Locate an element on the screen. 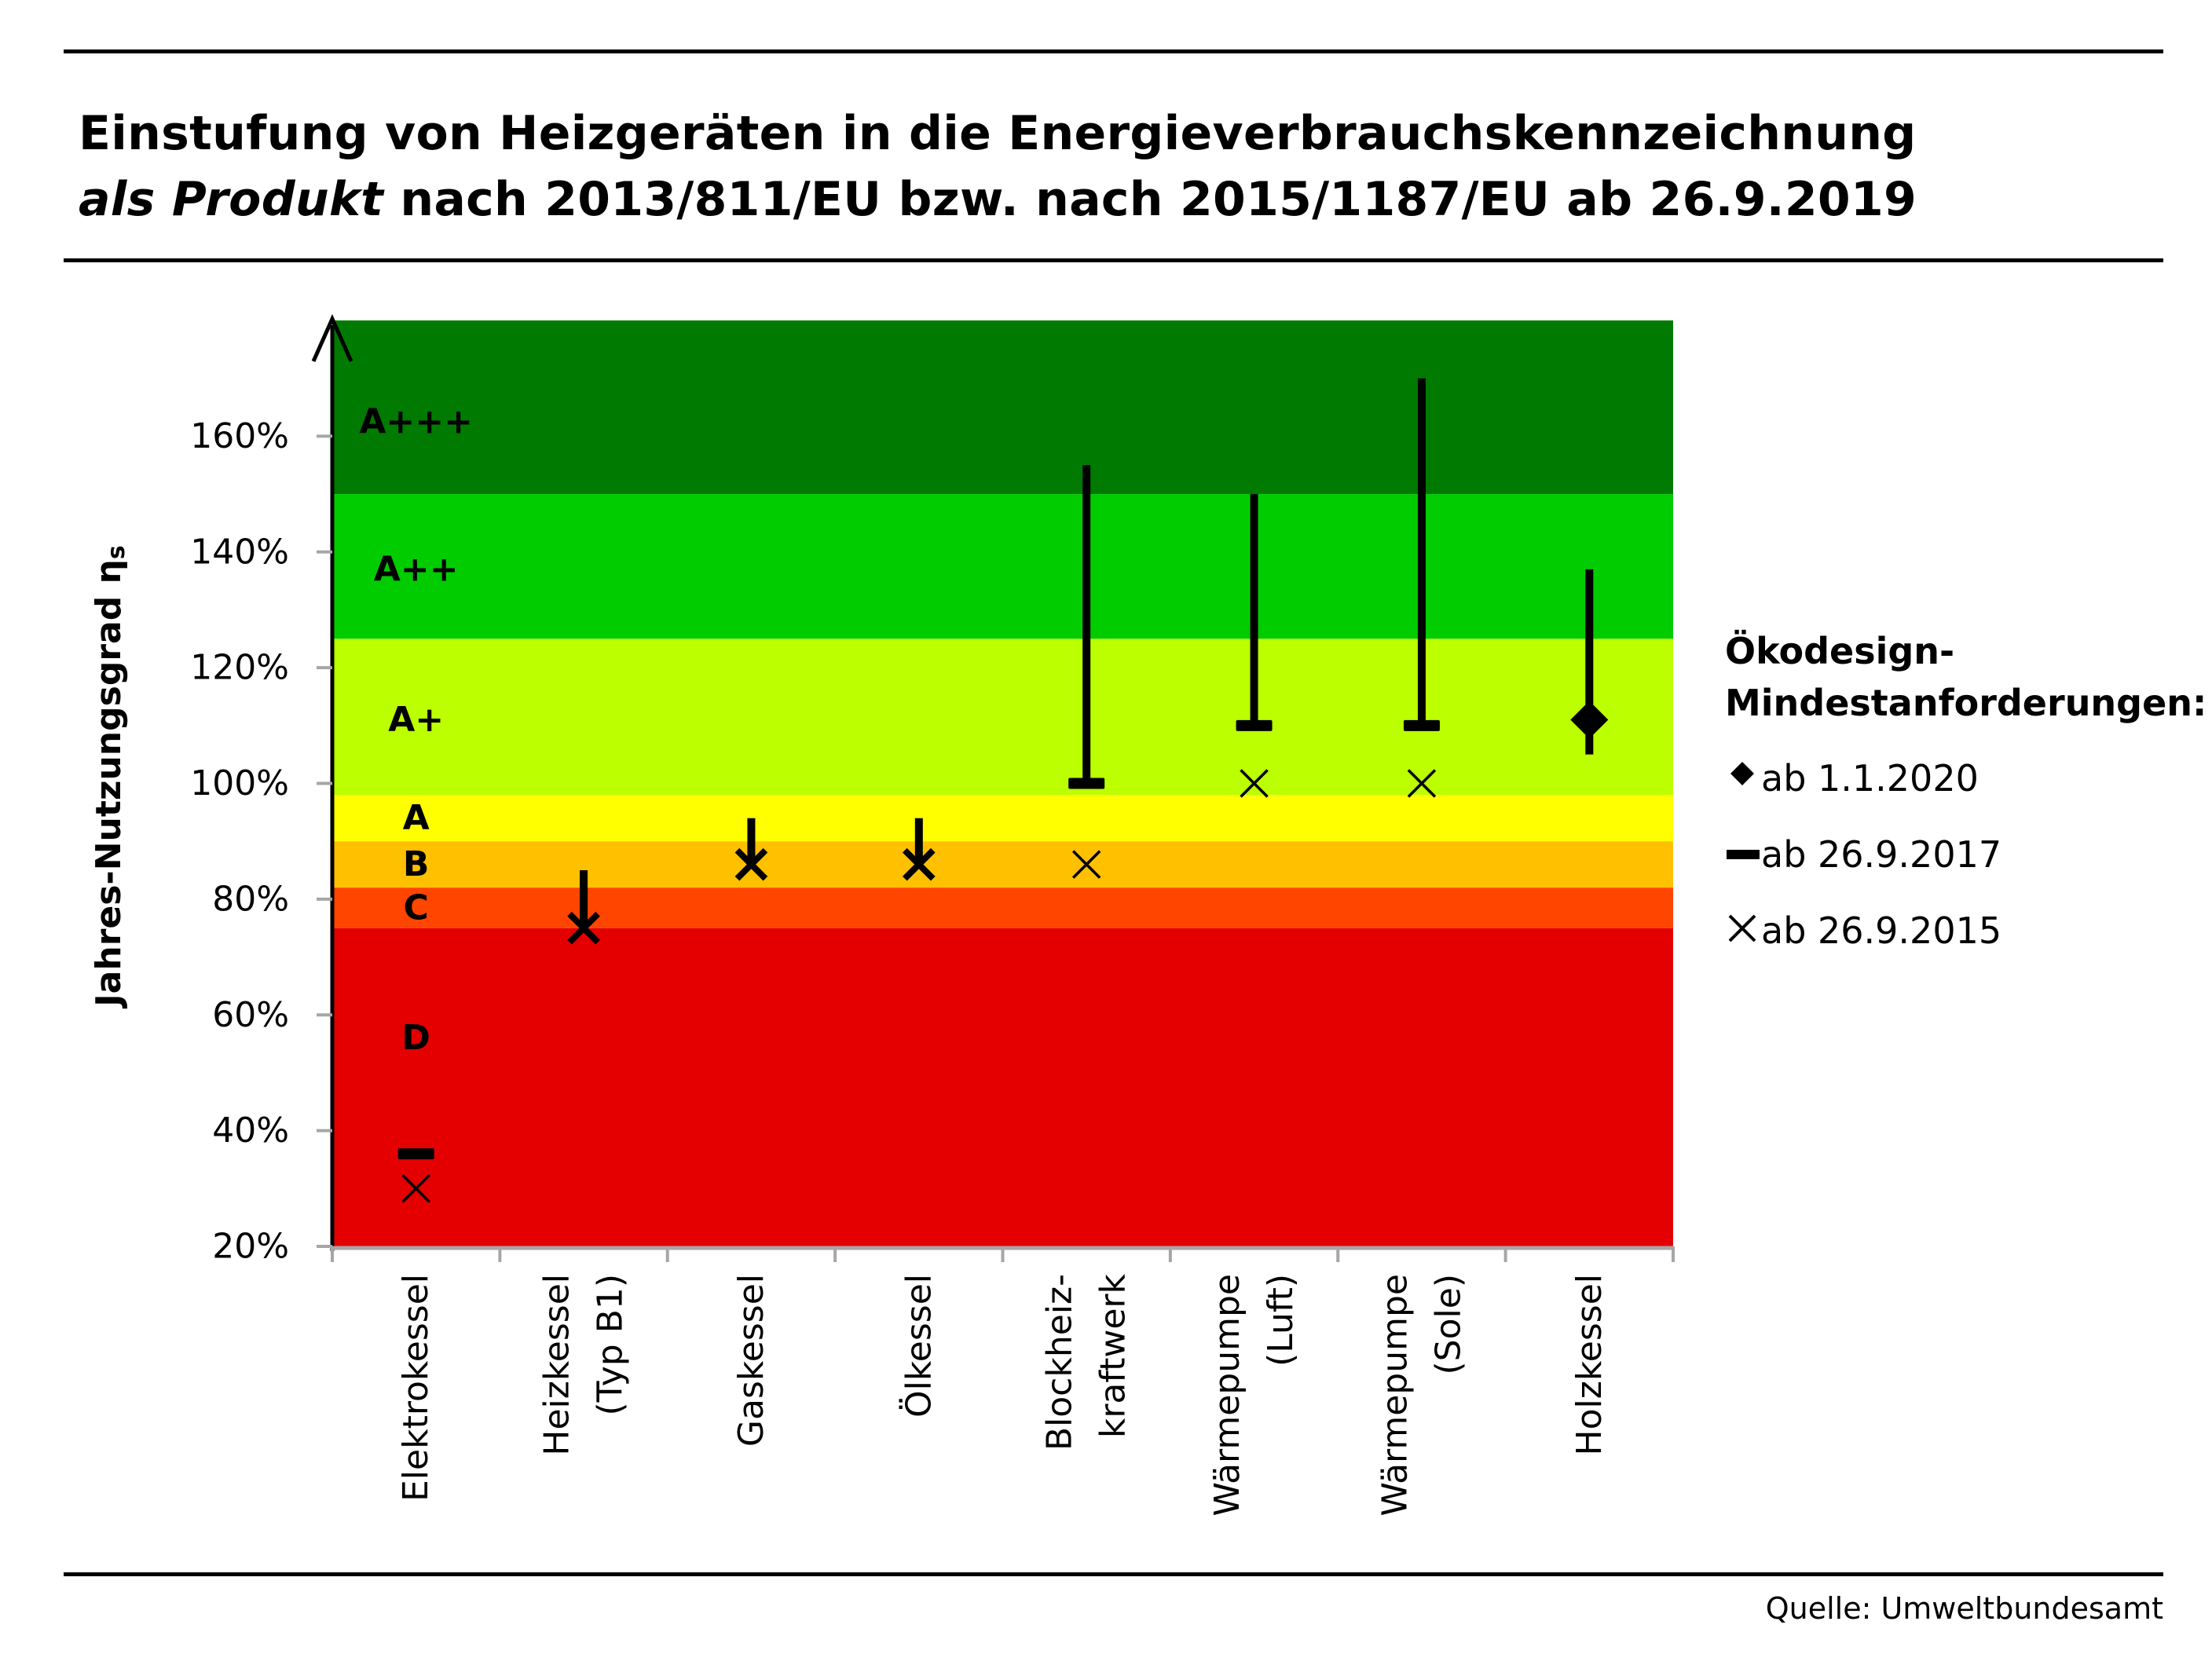 This screenshot has height=1665, width=2212. x-category-label: Ölkessel is located at coordinates (919, 1346).